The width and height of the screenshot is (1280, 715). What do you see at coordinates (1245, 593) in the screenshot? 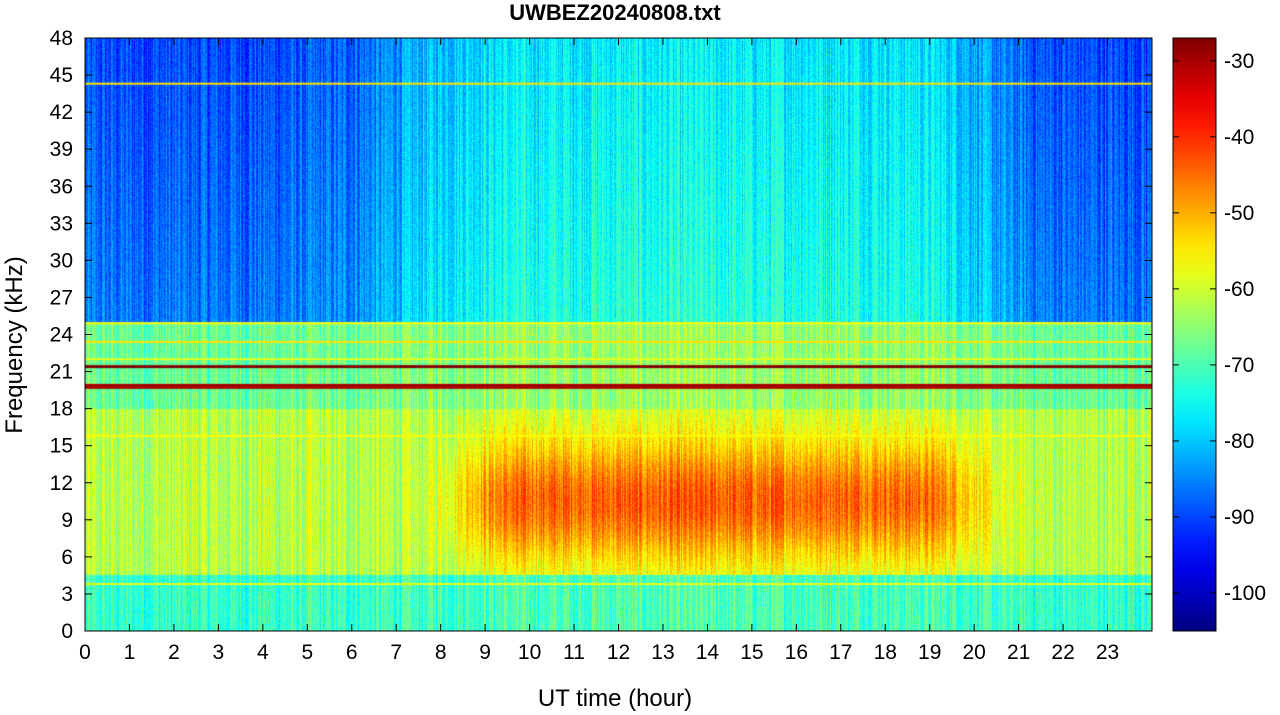
I see `colorbar-tick-label: -100` at bounding box center [1245, 593].